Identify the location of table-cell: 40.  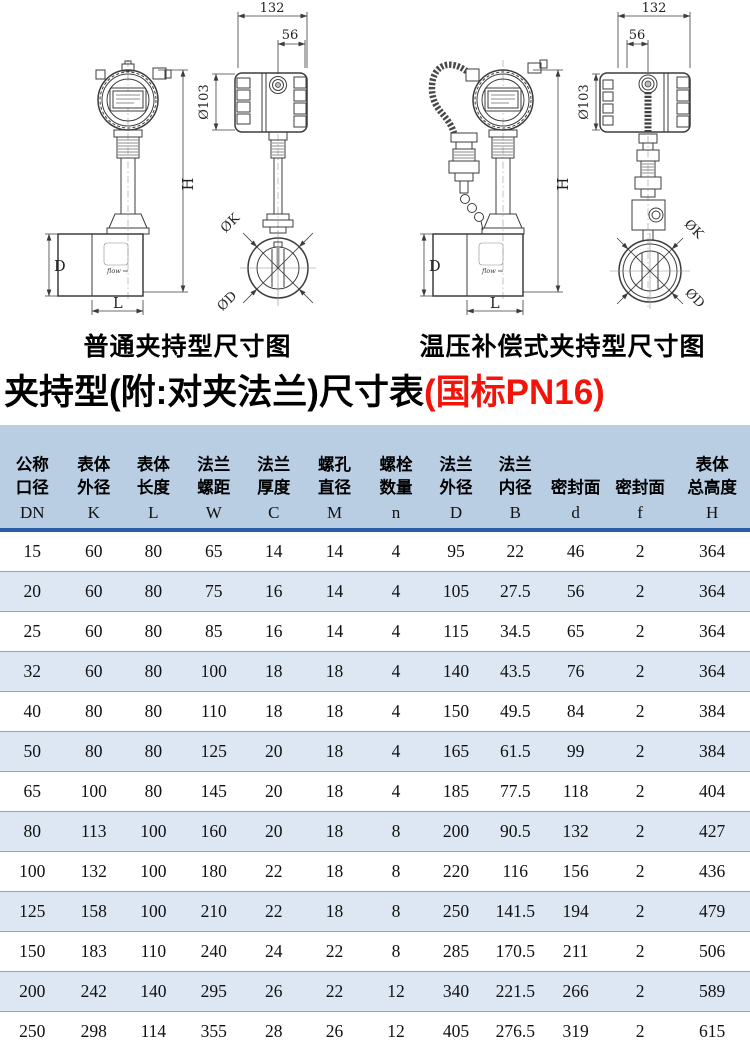
(32, 711).